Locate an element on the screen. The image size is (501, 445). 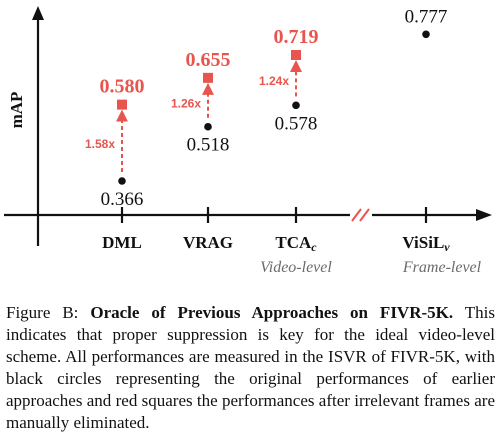
gain-label-dml: 1.58x is located at coordinates (100, 144).